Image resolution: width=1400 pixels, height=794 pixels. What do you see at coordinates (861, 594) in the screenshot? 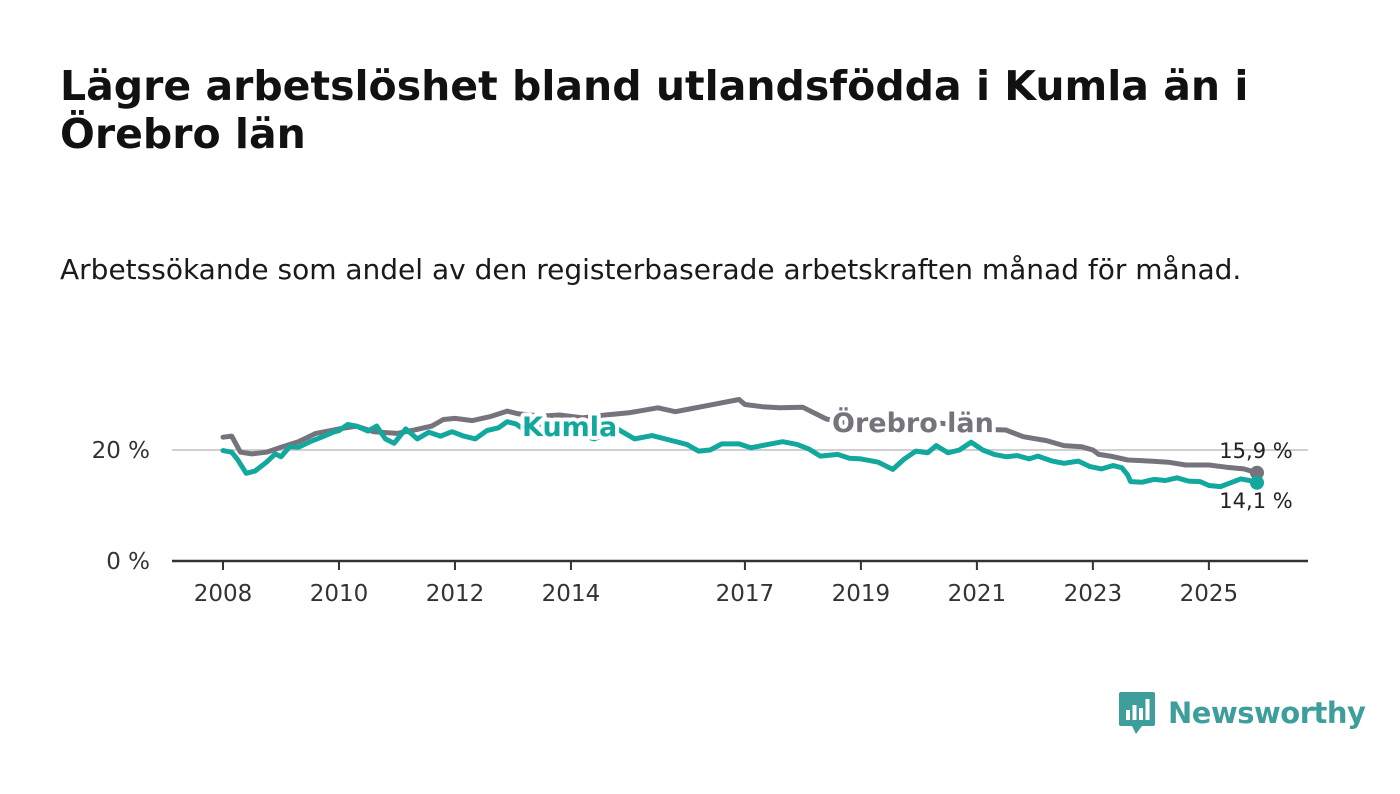
I see `x-tick-label: 2019` at bounding box center [861, 594].